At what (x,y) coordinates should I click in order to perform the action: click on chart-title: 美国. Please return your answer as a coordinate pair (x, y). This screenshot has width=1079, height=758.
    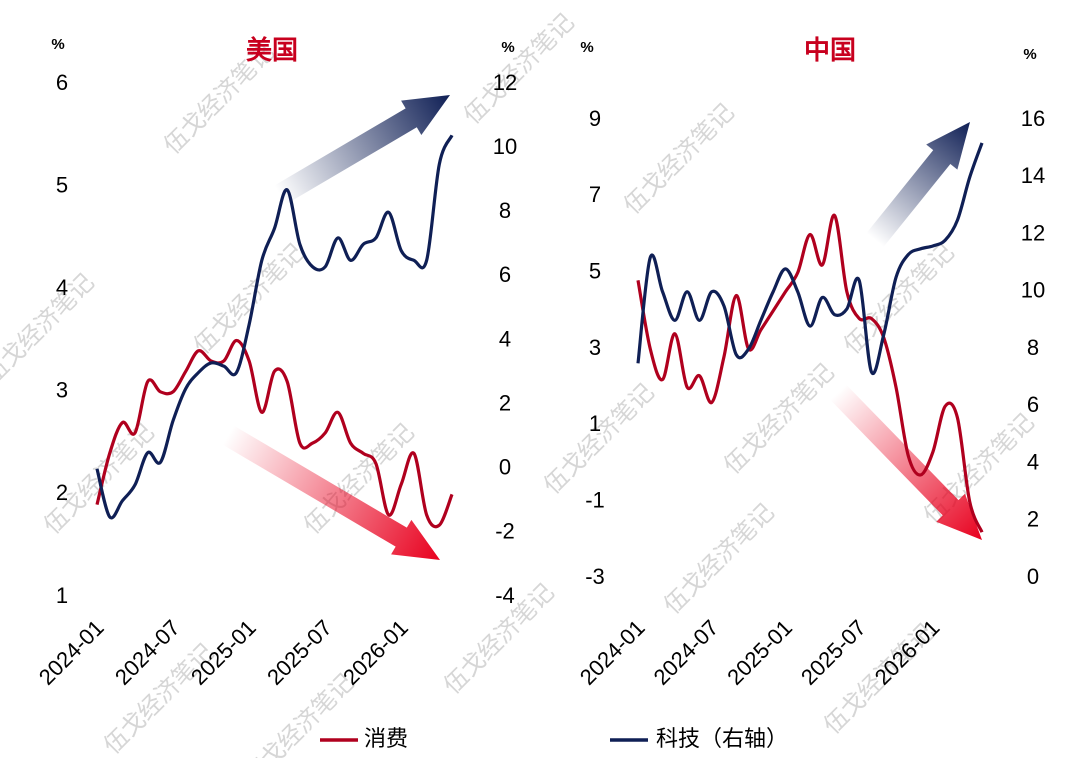
    Looking at the image, I should click on (272, 50).